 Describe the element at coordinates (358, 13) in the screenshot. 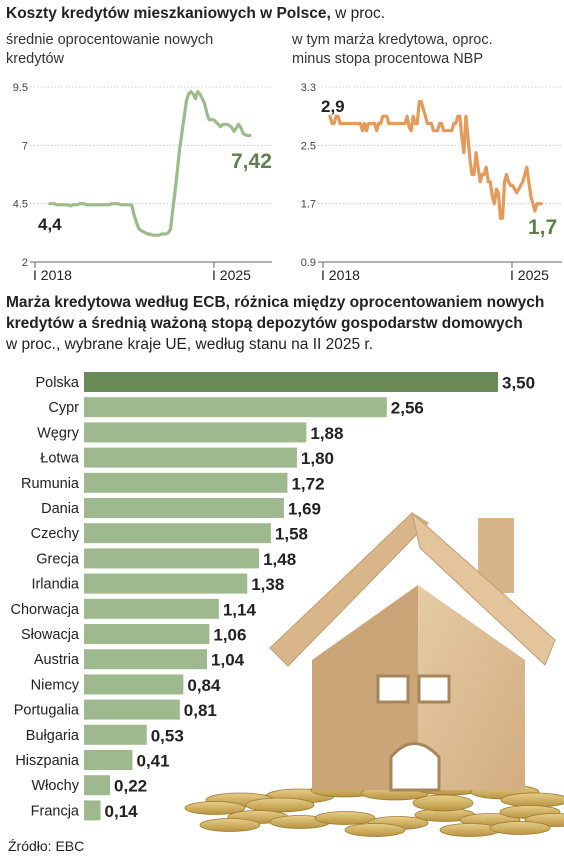

I see `header-title-unit: w proc.` at that location.